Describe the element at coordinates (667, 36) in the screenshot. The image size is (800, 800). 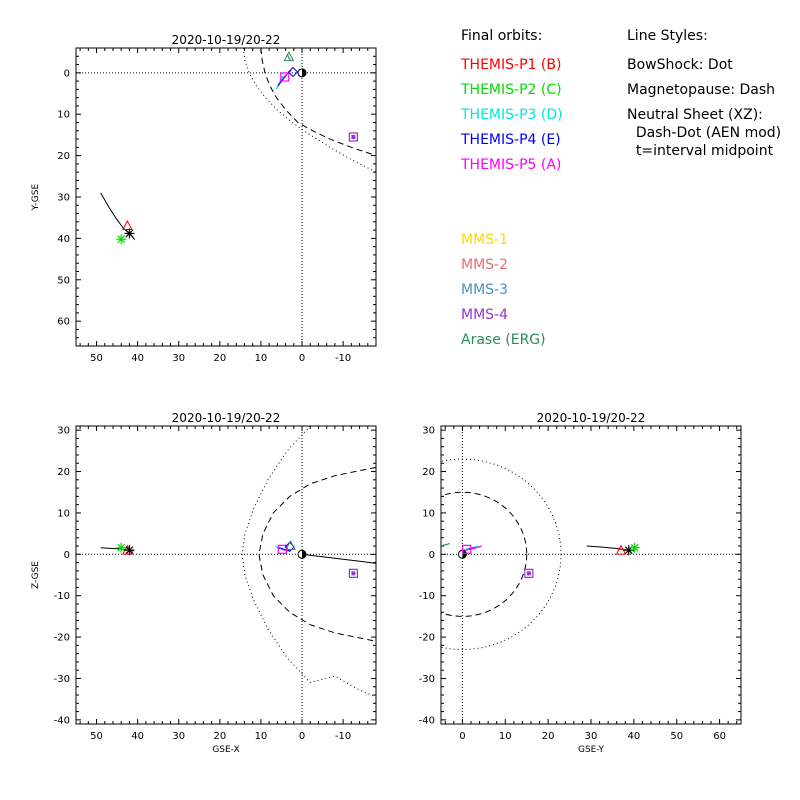
I see `legend-styles-header: Line Styles:` at that location.